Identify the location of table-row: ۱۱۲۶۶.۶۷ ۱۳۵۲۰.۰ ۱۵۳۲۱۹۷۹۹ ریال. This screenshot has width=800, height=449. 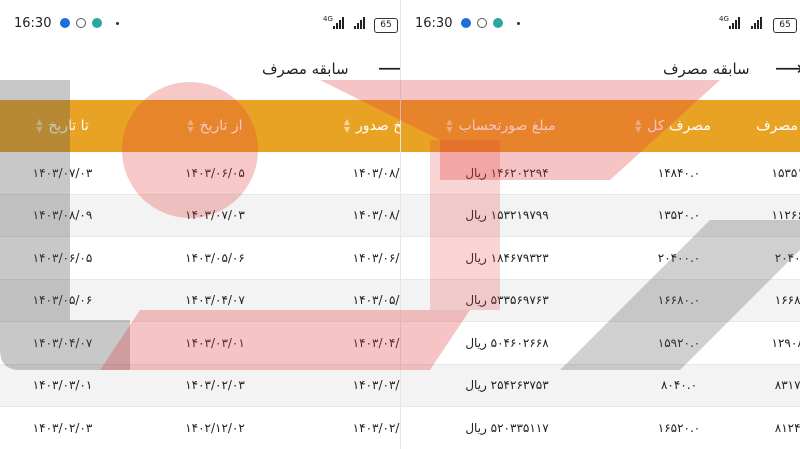
(600, 215).